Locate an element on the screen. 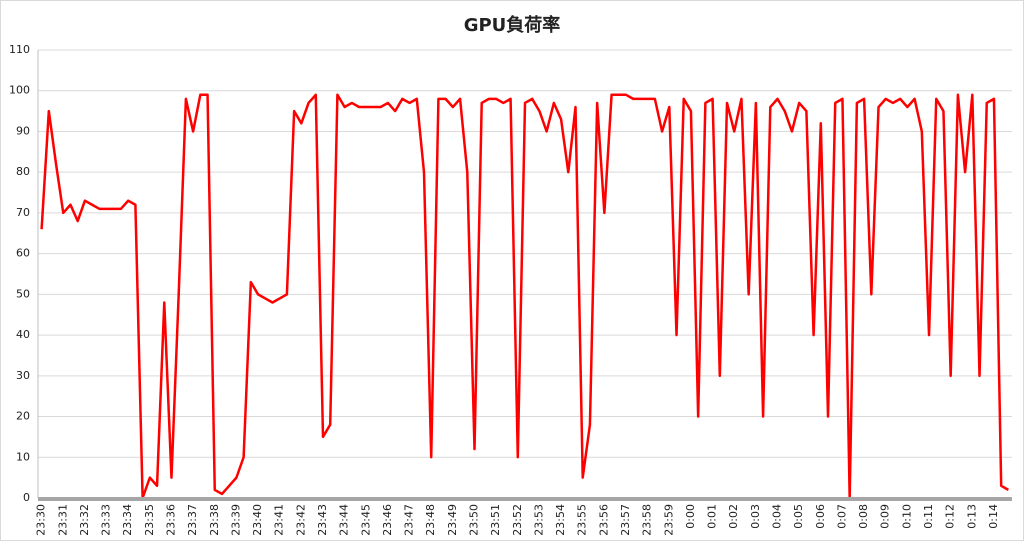 The height and width of the screenshot is (541, 1024). y-tick-label: 20 is located at coordinates (23, 416).